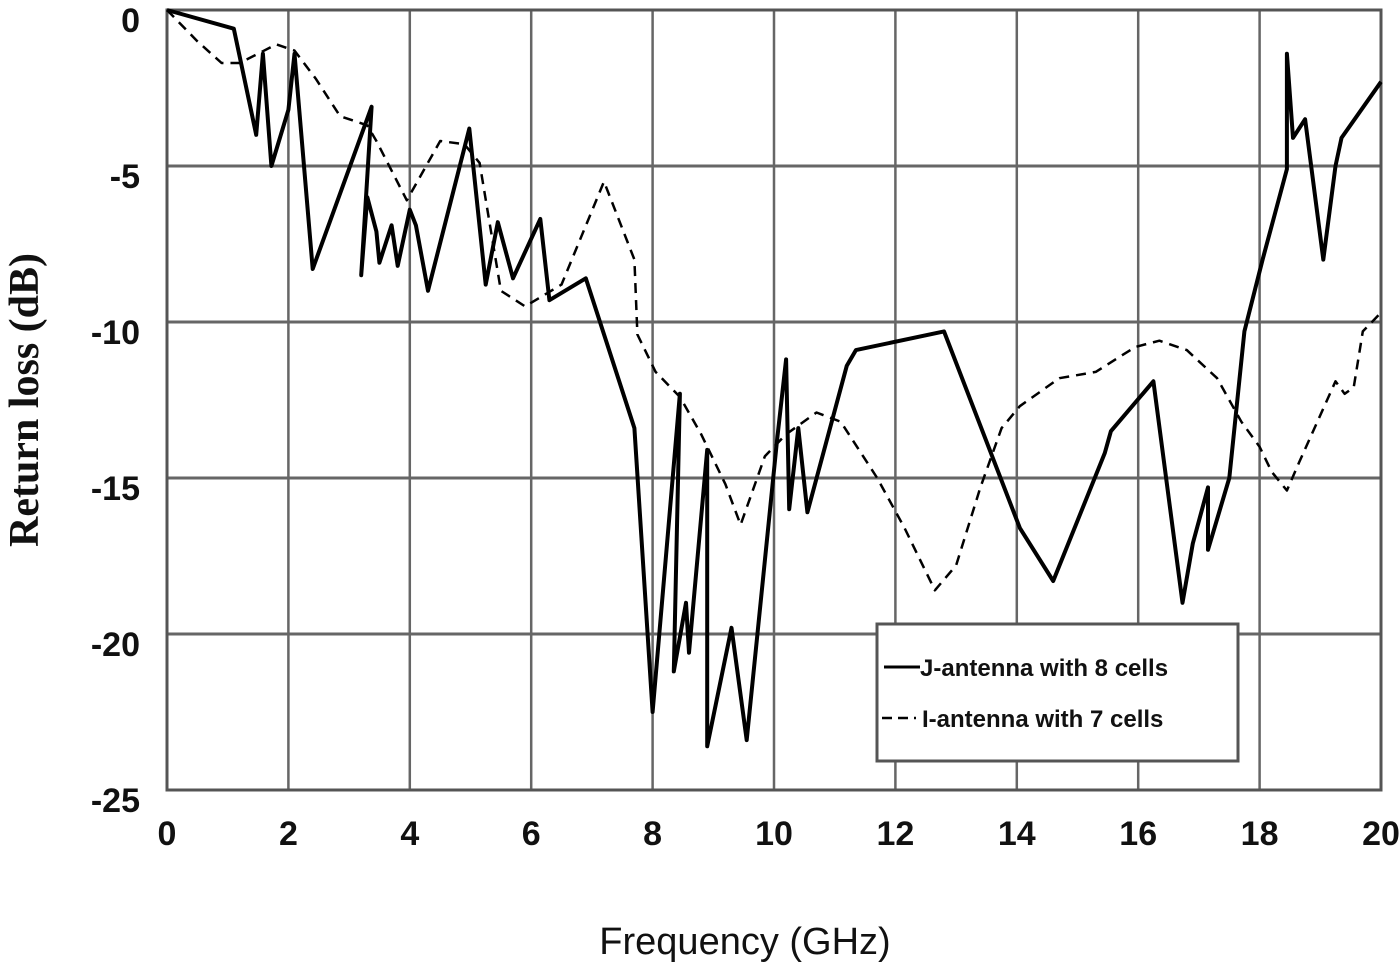  I want to click on x-tick-label: 6, so click(531, 834).